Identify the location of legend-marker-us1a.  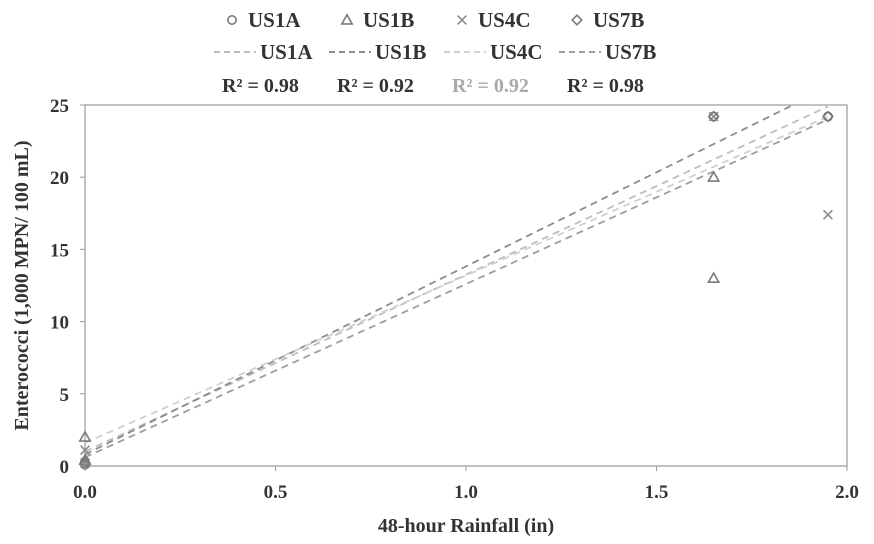
(232, 20).